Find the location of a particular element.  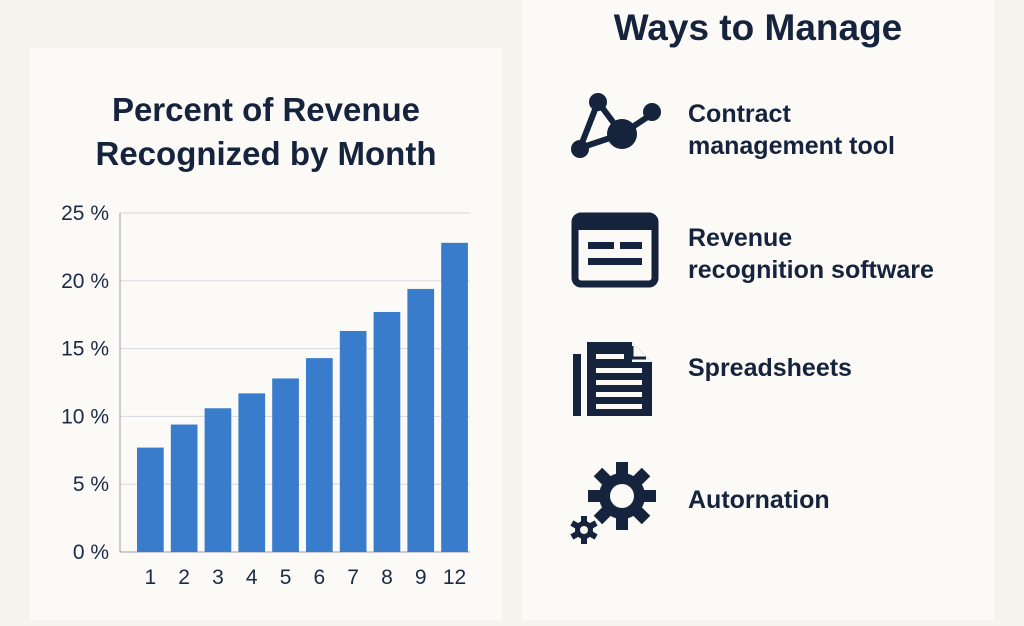

x-tick-label: 3 is located at coordinates (218, 577).